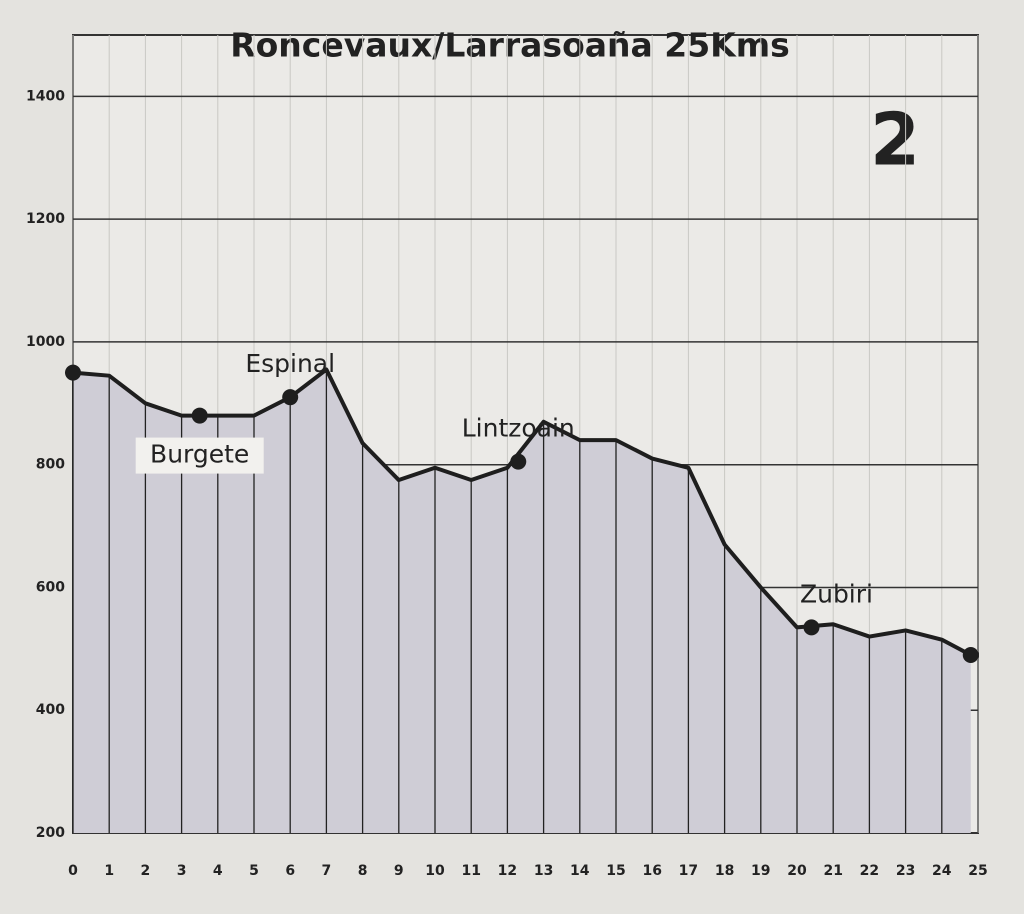 This screenshot has width=1024, height=914. I want to click on stage-number: 2, so click(895, 140).